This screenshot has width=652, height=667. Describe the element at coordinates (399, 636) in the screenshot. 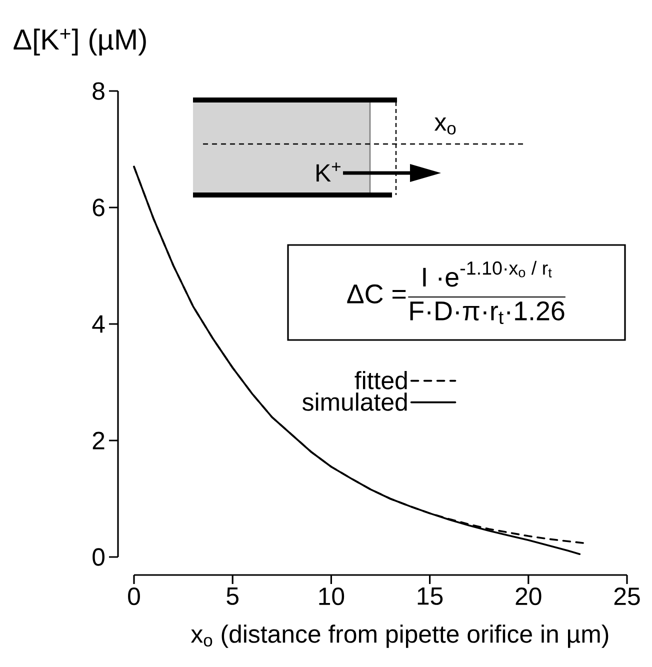

I see `x-axis-title: x$_{o}$ (distance from pipette orifice in µm)` at that location.